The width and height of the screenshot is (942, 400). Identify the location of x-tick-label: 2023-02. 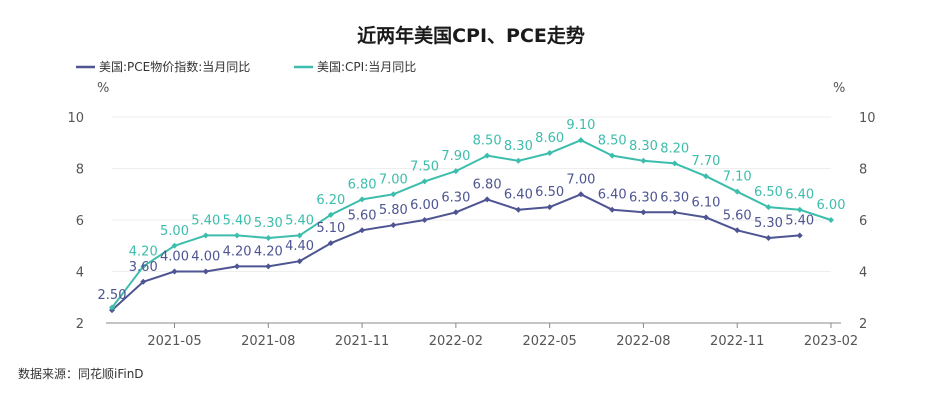
(831, 341).